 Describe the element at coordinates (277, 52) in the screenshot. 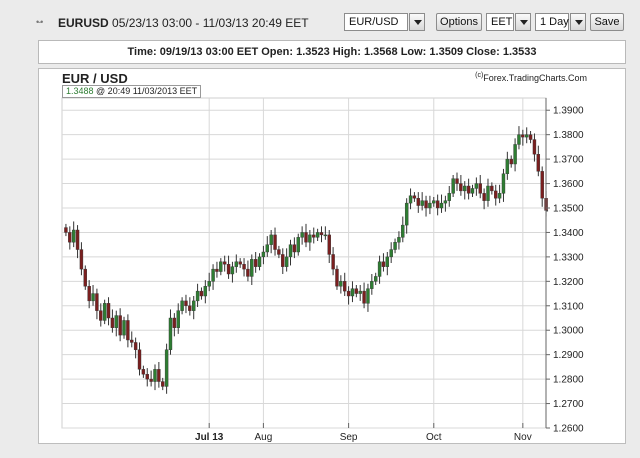

I see `open-label: Open:` at that location.